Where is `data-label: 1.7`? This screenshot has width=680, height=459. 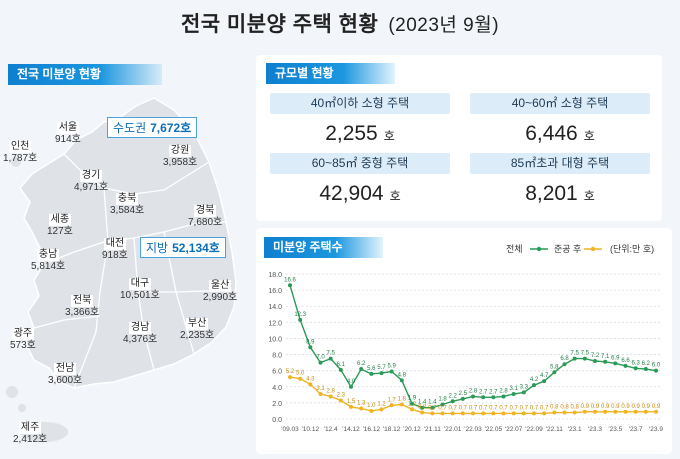 data-label: 1.7 is located at coordinates (391, 400).